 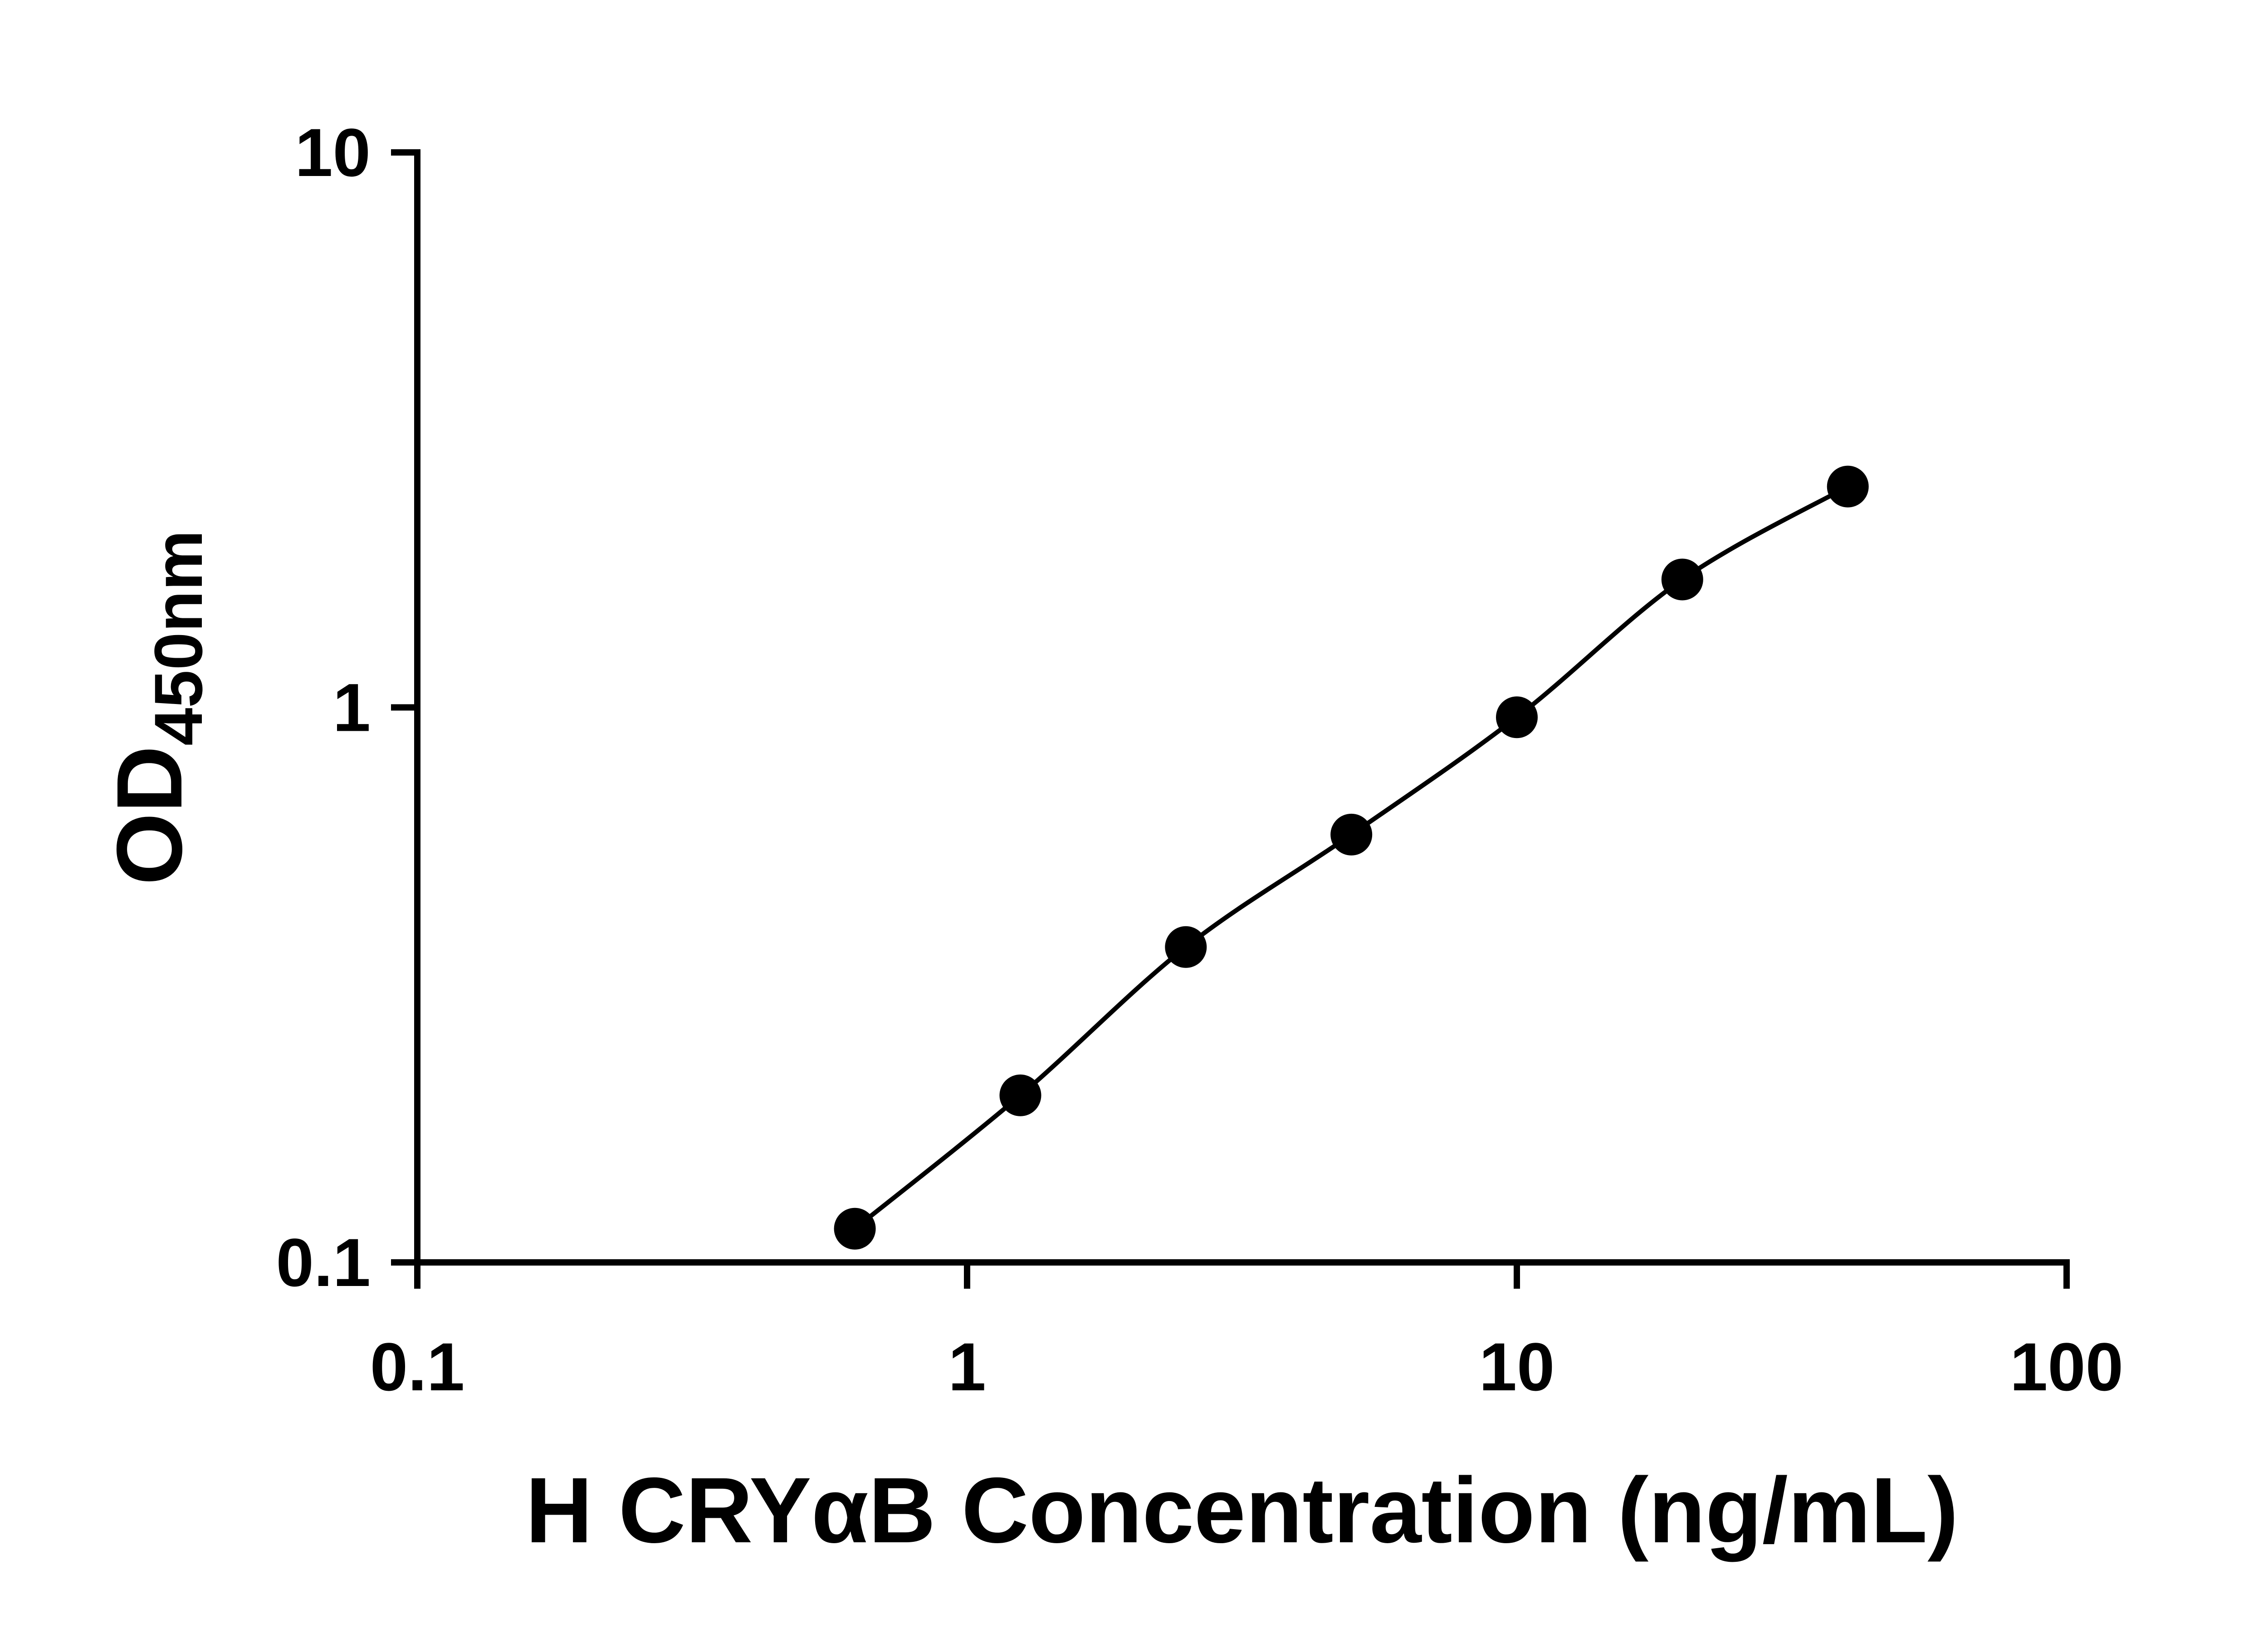 What do you see at coordinates (178, 638) in the screenshot?
I see `y-axis-title-subscript: 450nm` at bounding box center [178, 638].